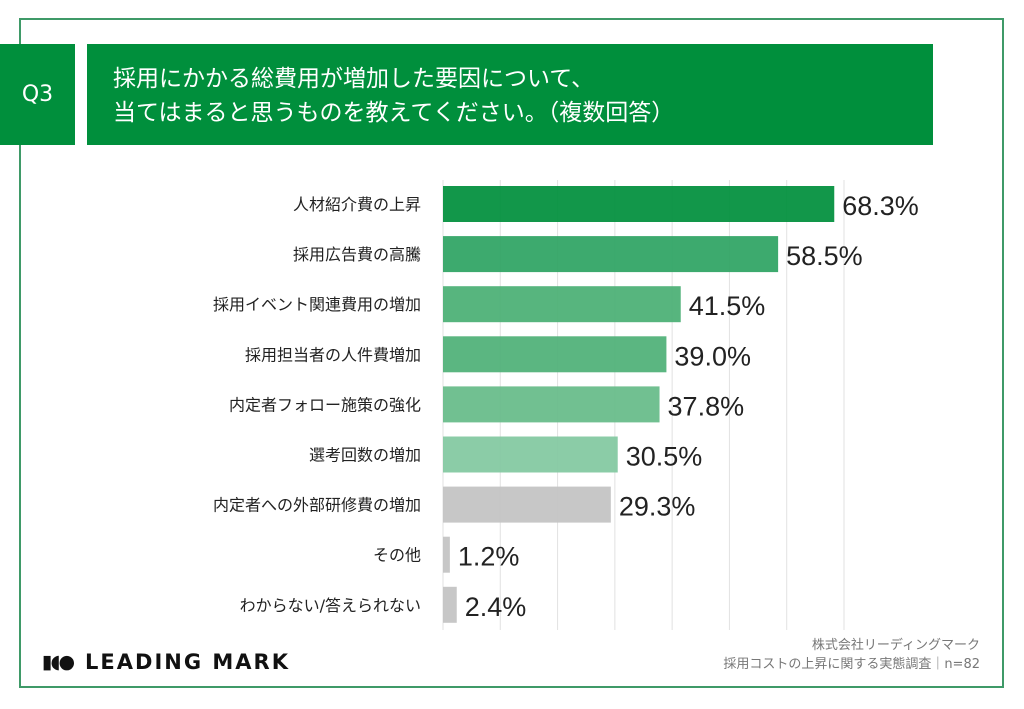 The width and height of the screenshot is (1024, 709). I want to click on category-label: 採用担当者の人件費増加, so click(333, 354).